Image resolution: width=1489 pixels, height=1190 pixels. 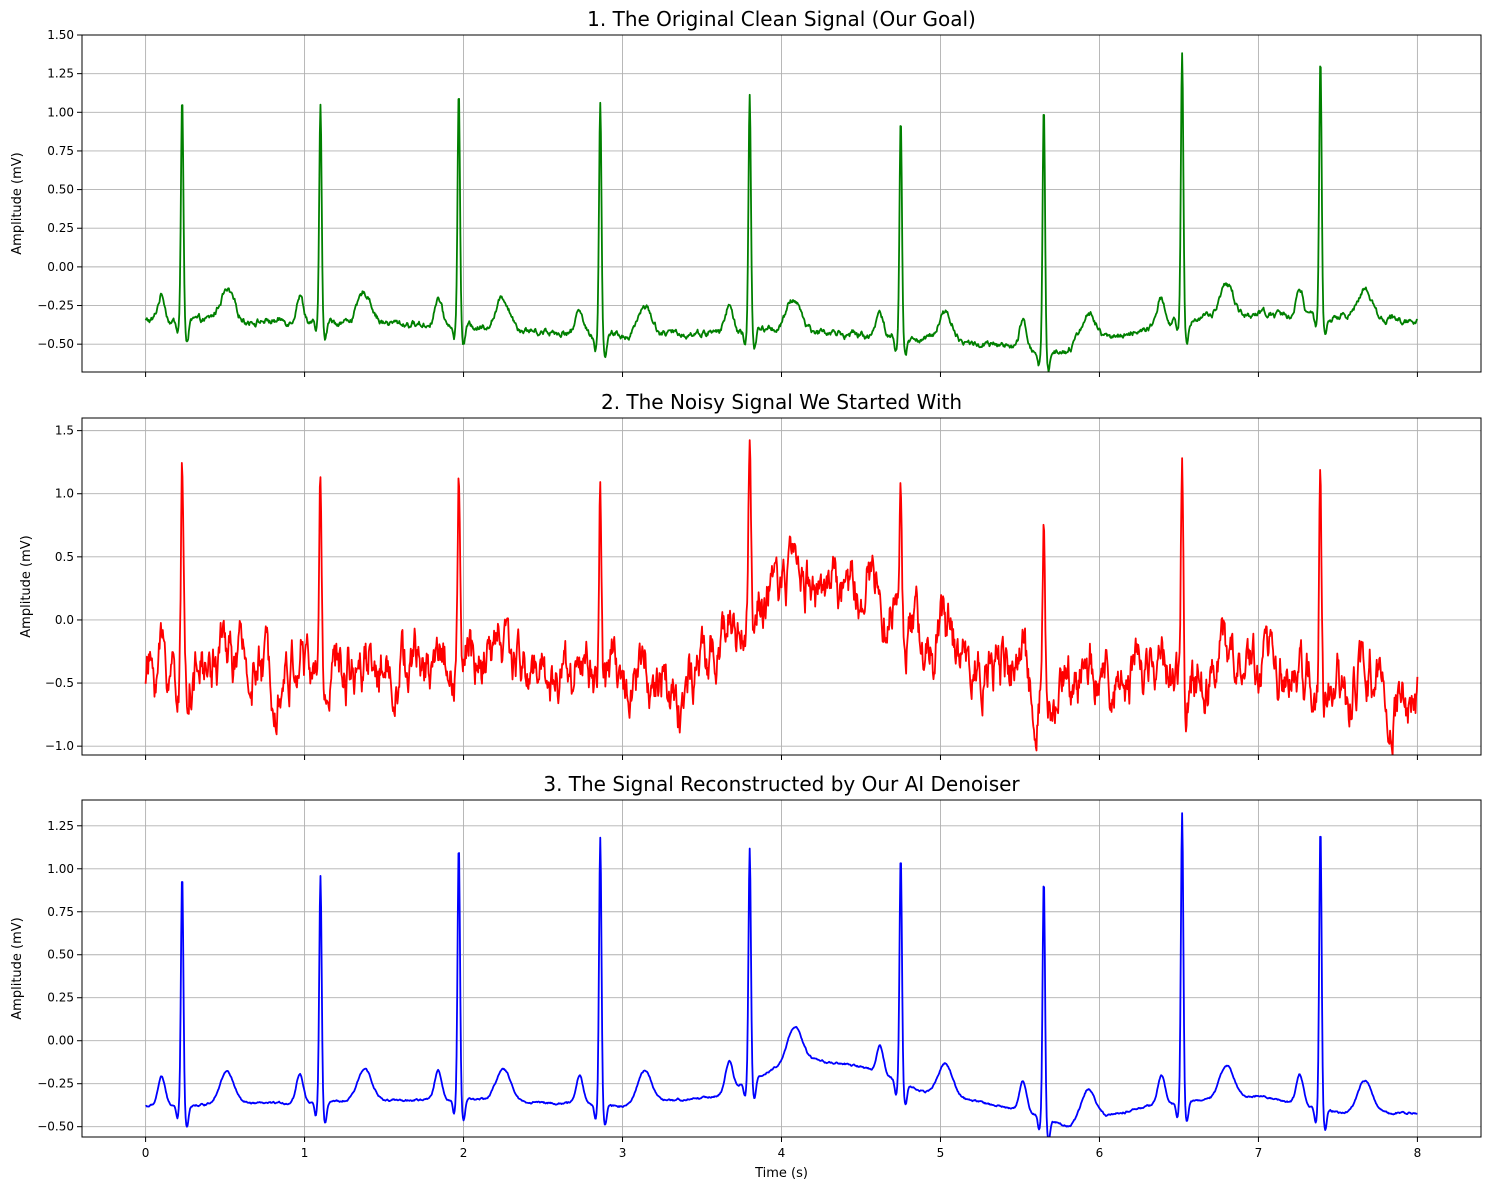 What do you see at coordinates (146, 1153) in the screenshot?
I see `x-tick-label: 0` at bounding box center [146, 1153].